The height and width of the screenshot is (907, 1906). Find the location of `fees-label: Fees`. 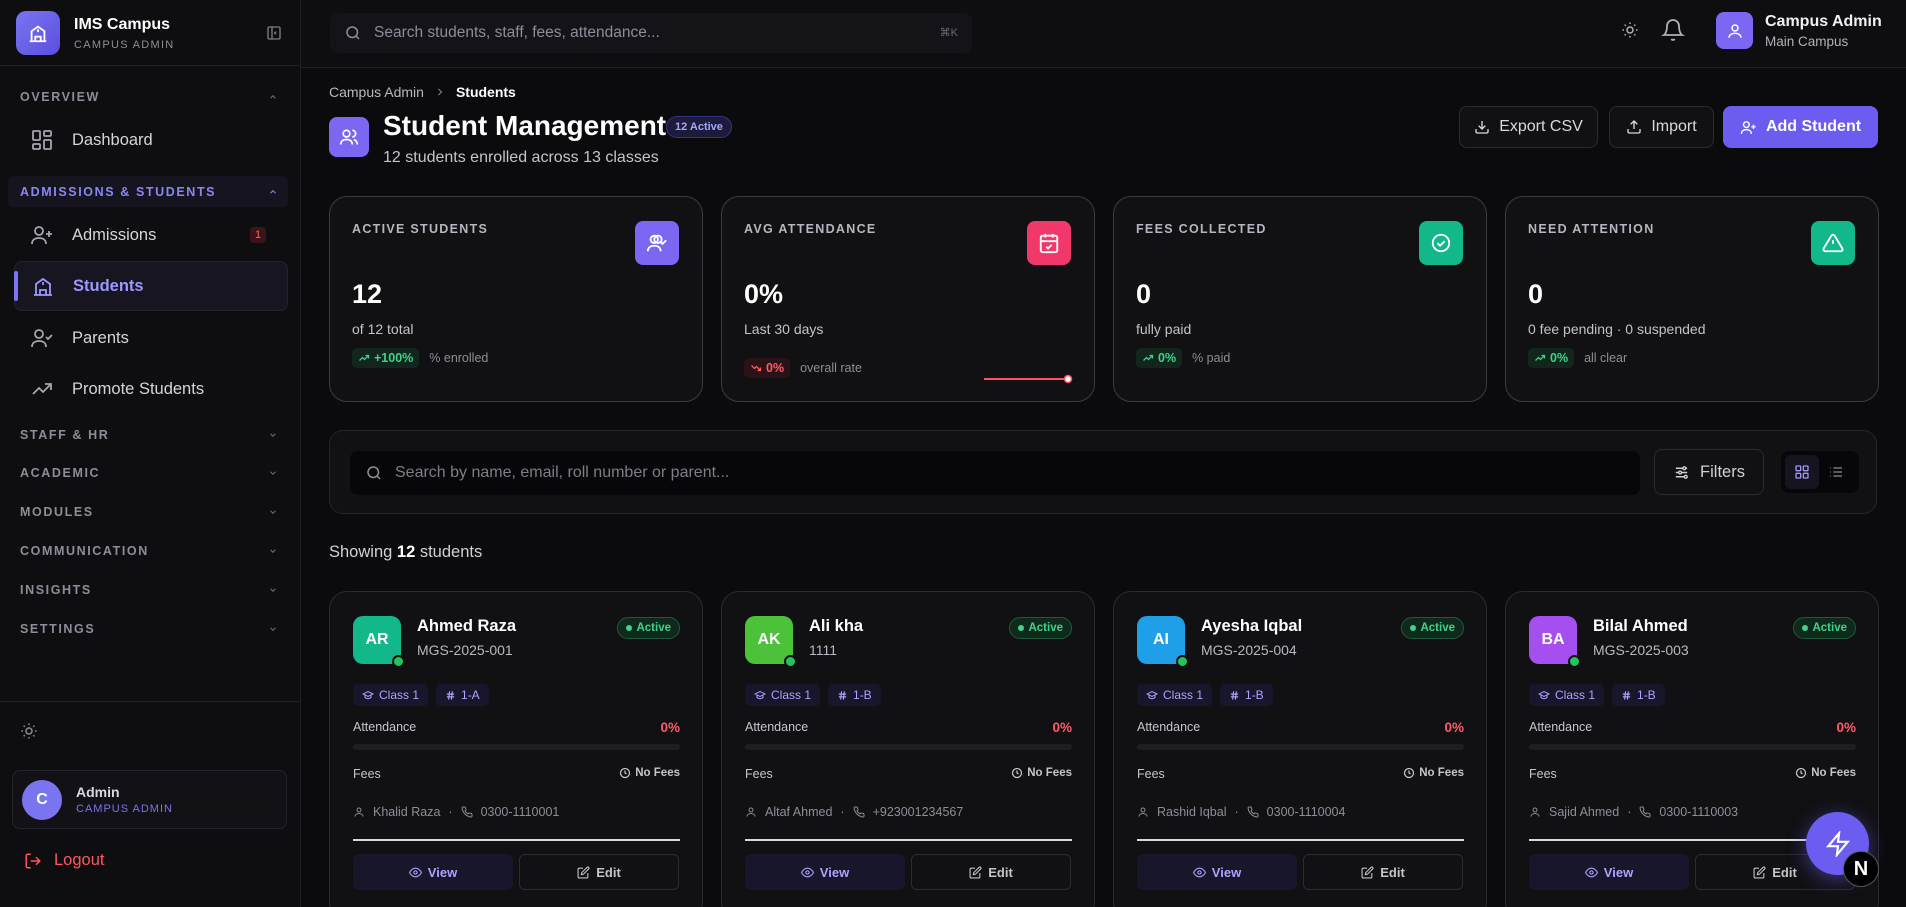

fees-label: Fees is located at coordinates (1543, 774).